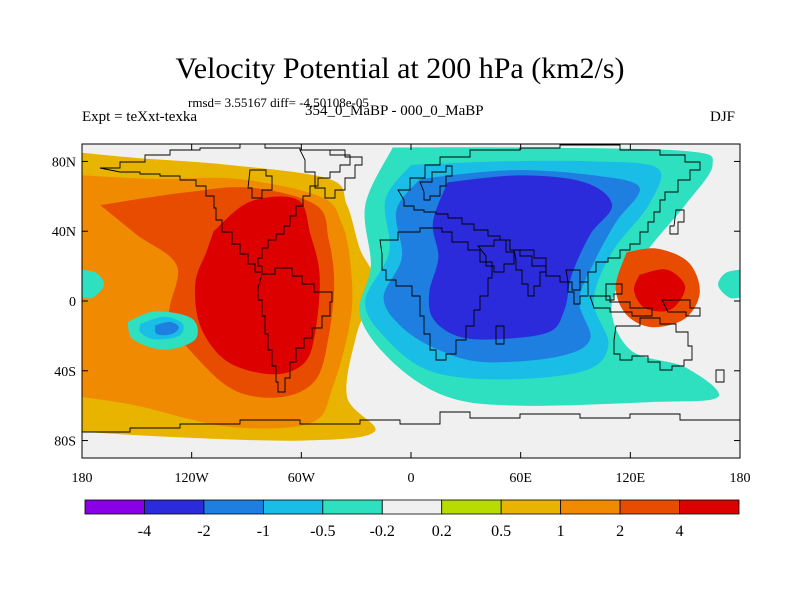 This screenshot has height=600, width=800. Describe the element at coordinates (278, 102) in the screenshot. I see `stats-label: rmsd= 3.55167 diff= -4.50108e-05` at that location.